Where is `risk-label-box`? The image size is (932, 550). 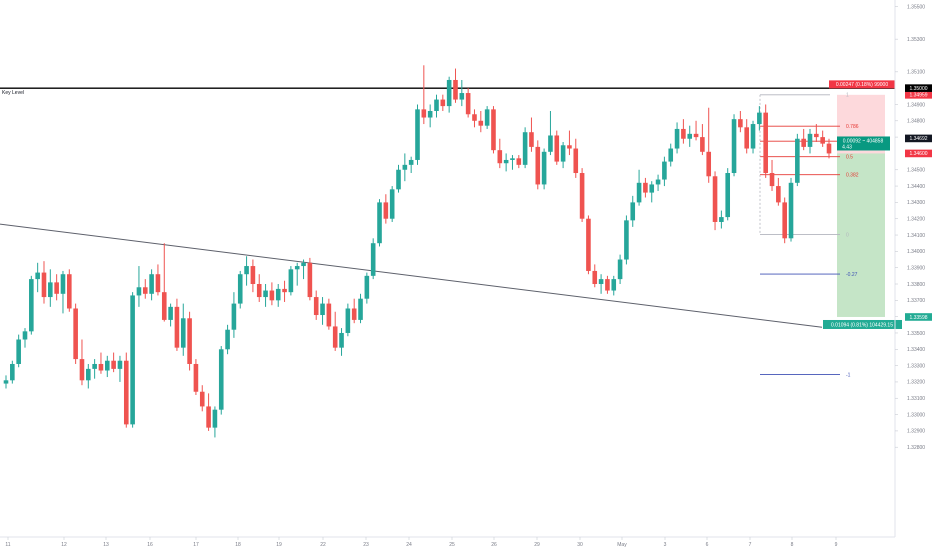 risk-label-box is located at coordinates (862, 84).